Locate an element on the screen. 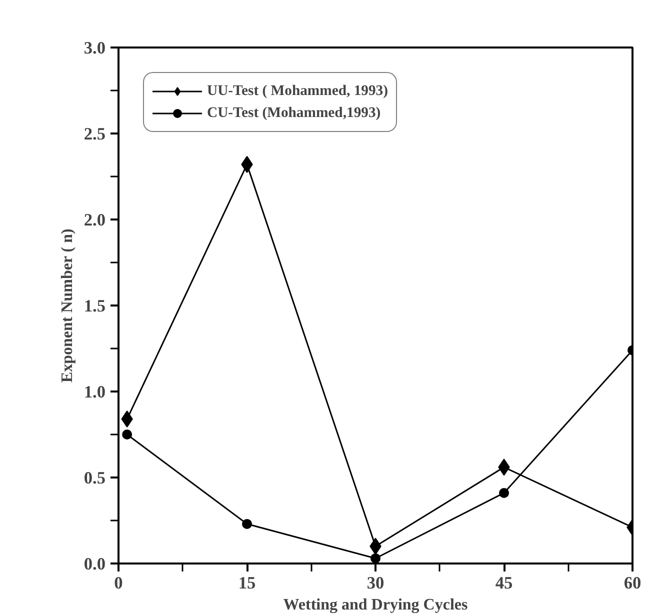  x-axis-title: Wetting and Drying Cycles is located at coordinates (375, 605).